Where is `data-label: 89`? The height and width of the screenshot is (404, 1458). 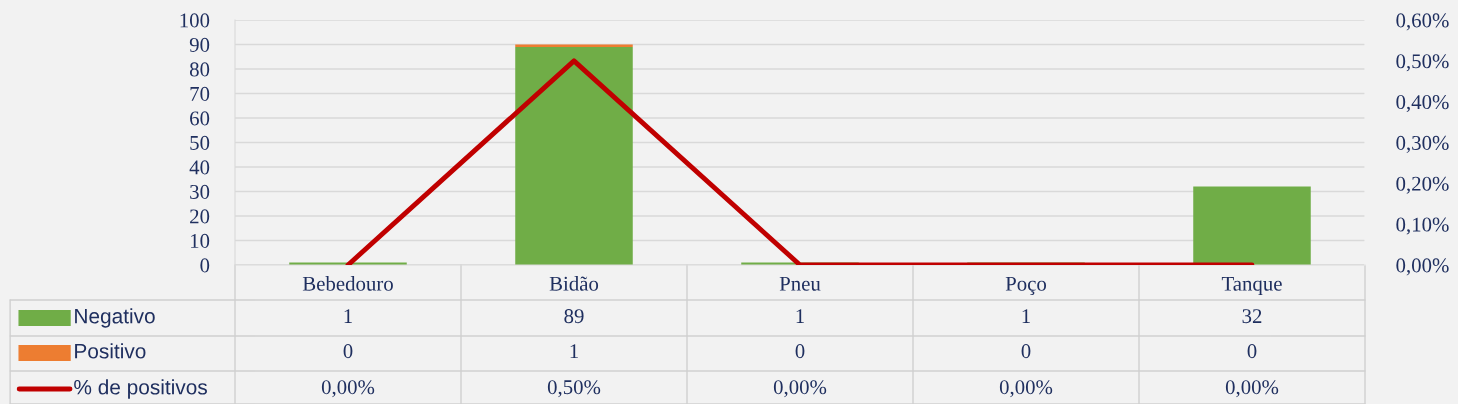 data-label: 89 is located at coordinates (574, 316).